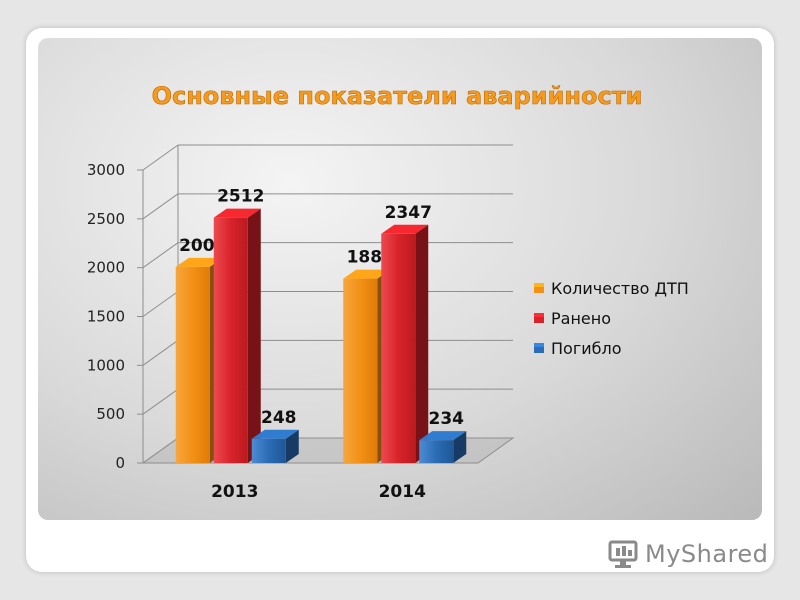  Describe the element at coordinates (240, 197) in the screenshot. I see `data-label: 2512` at that location.